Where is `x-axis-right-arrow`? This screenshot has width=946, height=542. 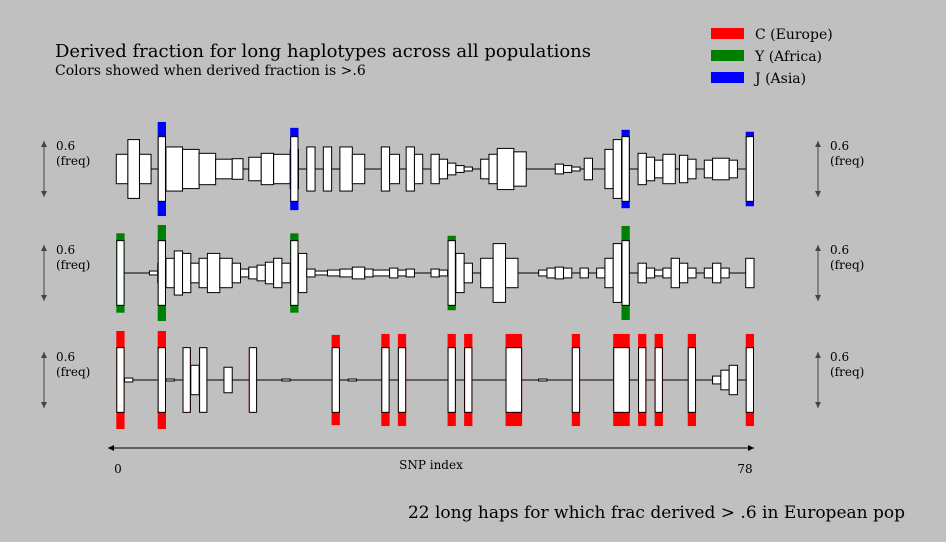
x-axis-right-arrow is located at coordinates (751, 448).